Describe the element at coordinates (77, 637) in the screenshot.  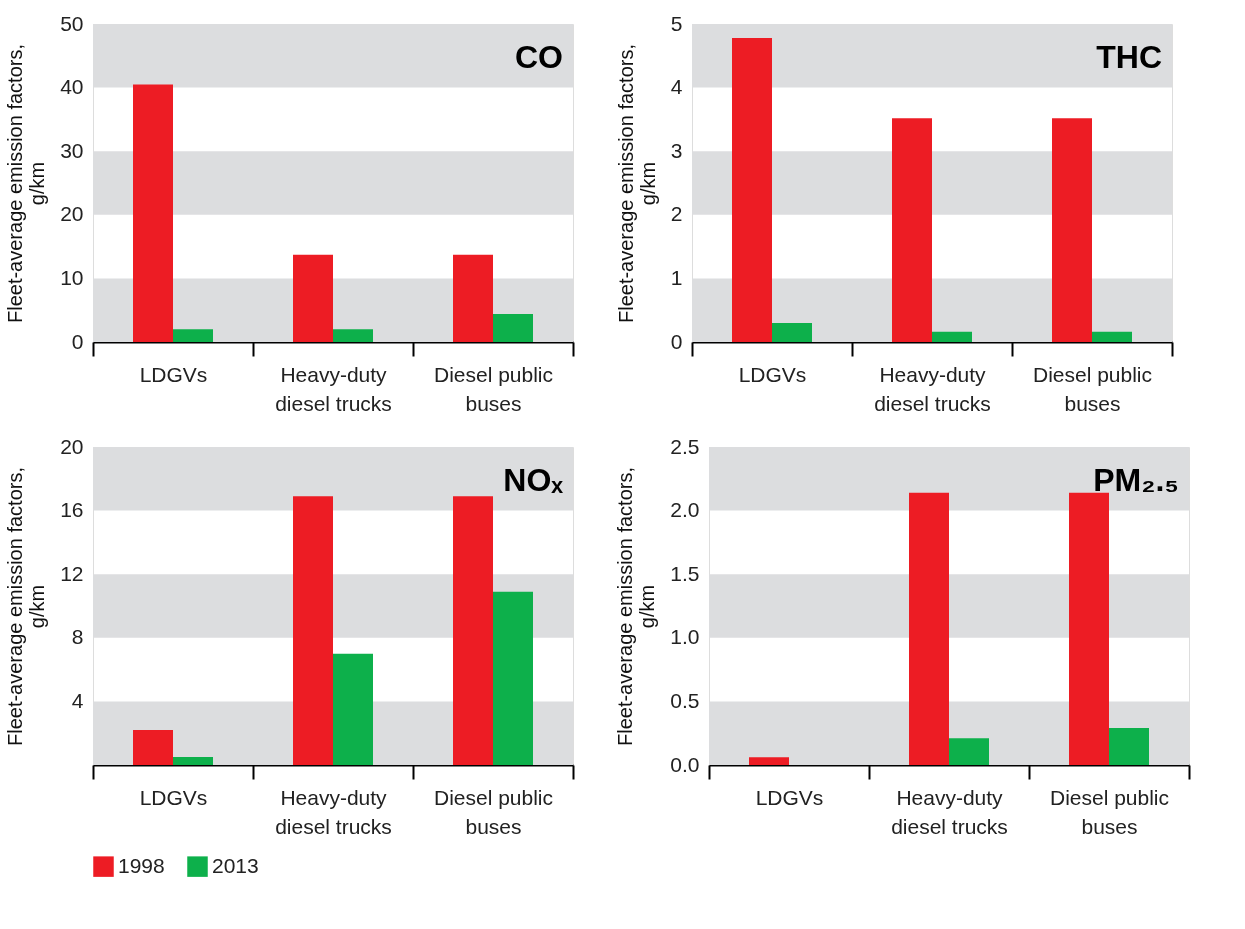
I see `y-tick-label: 8` at that location.